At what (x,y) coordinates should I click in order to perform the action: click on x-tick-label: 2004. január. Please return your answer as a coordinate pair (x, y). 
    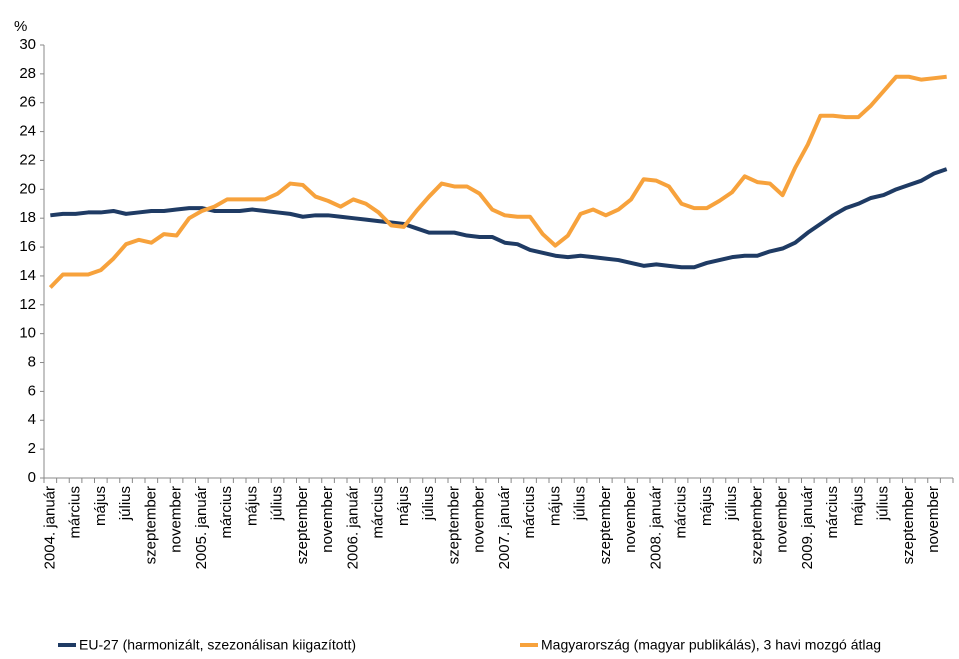
    Looking at the image, I should click on (49, 527).